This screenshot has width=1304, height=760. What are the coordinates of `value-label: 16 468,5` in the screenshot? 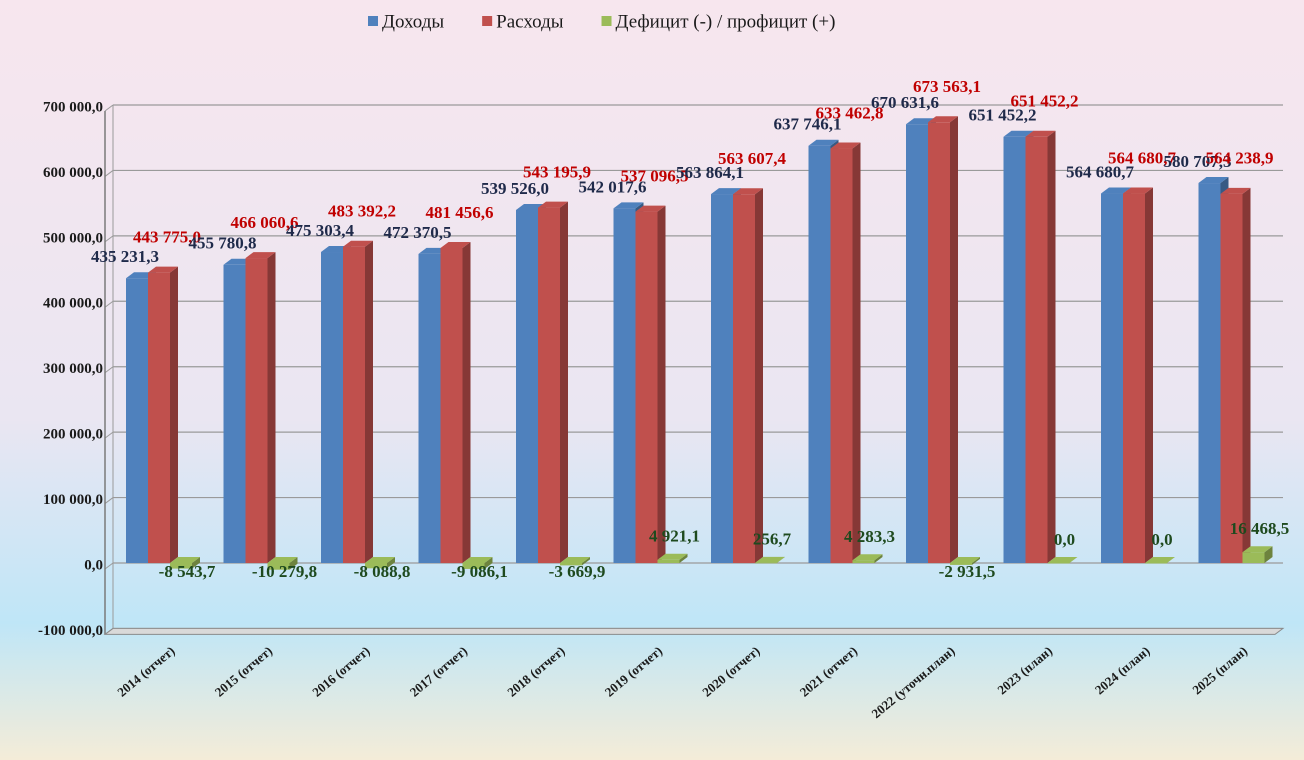 It's located at (1260, 528).